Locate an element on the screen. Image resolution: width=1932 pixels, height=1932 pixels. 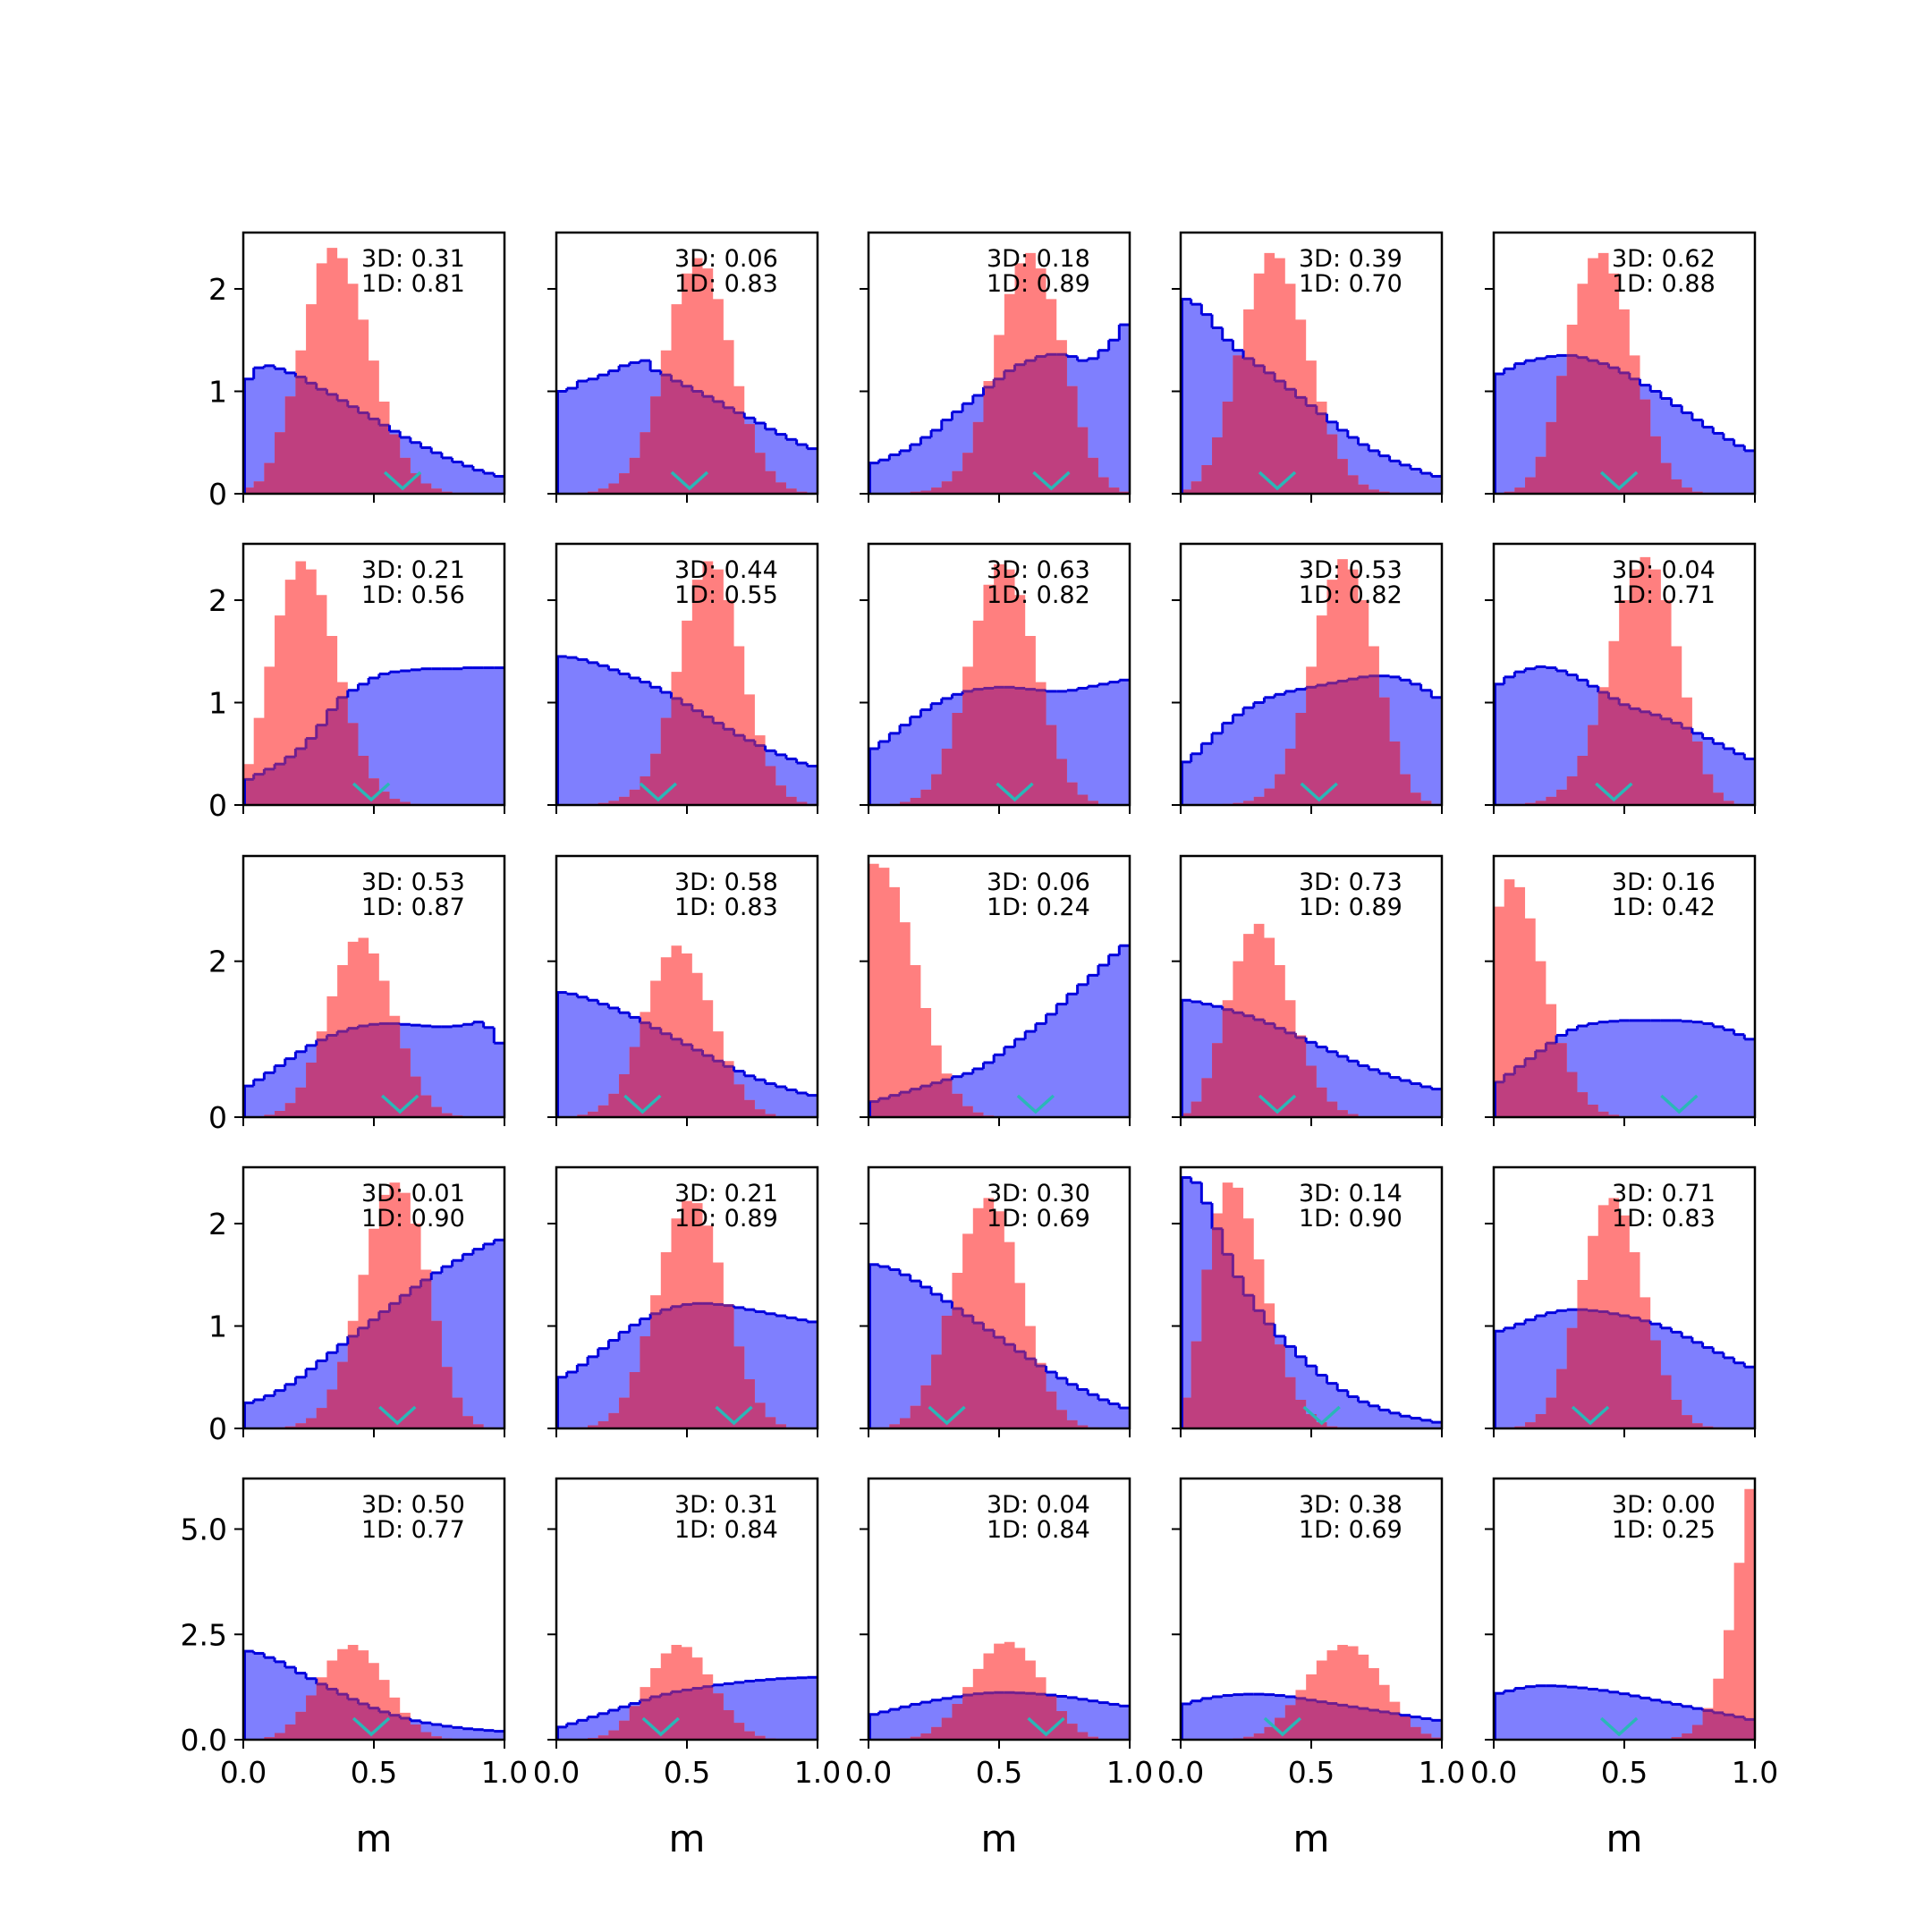
annotation-3d: 3D: 0.06 is located at coordinates (1038, 882).